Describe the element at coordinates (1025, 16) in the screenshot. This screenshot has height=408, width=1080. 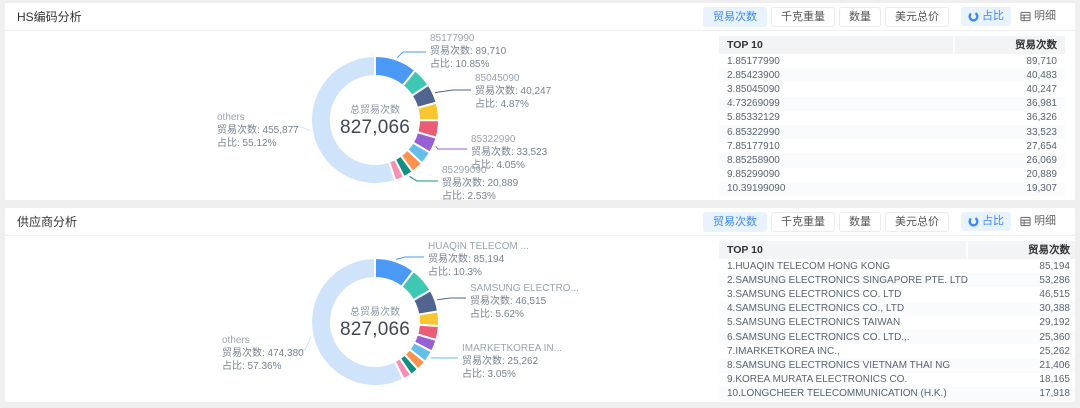
I see `table-grid-icon` at that location.